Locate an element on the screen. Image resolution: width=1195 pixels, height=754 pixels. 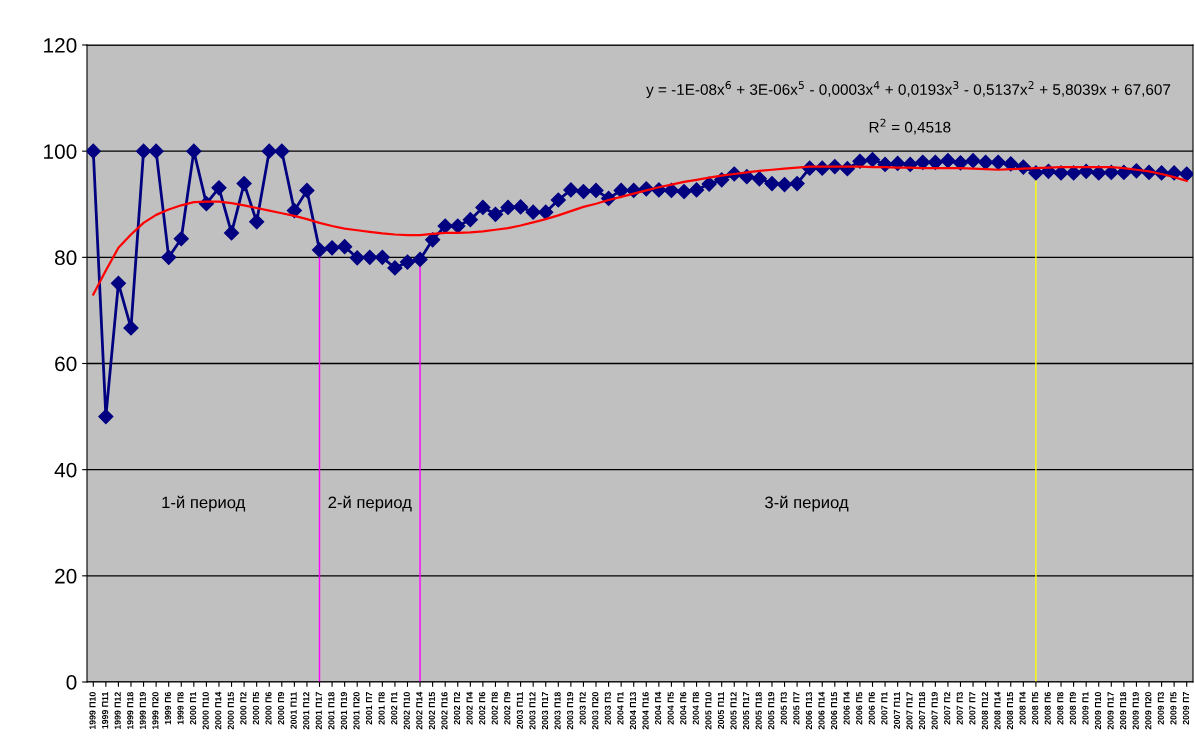
x-tick-label: 2002 П10 is located at coordinates (406, 711).